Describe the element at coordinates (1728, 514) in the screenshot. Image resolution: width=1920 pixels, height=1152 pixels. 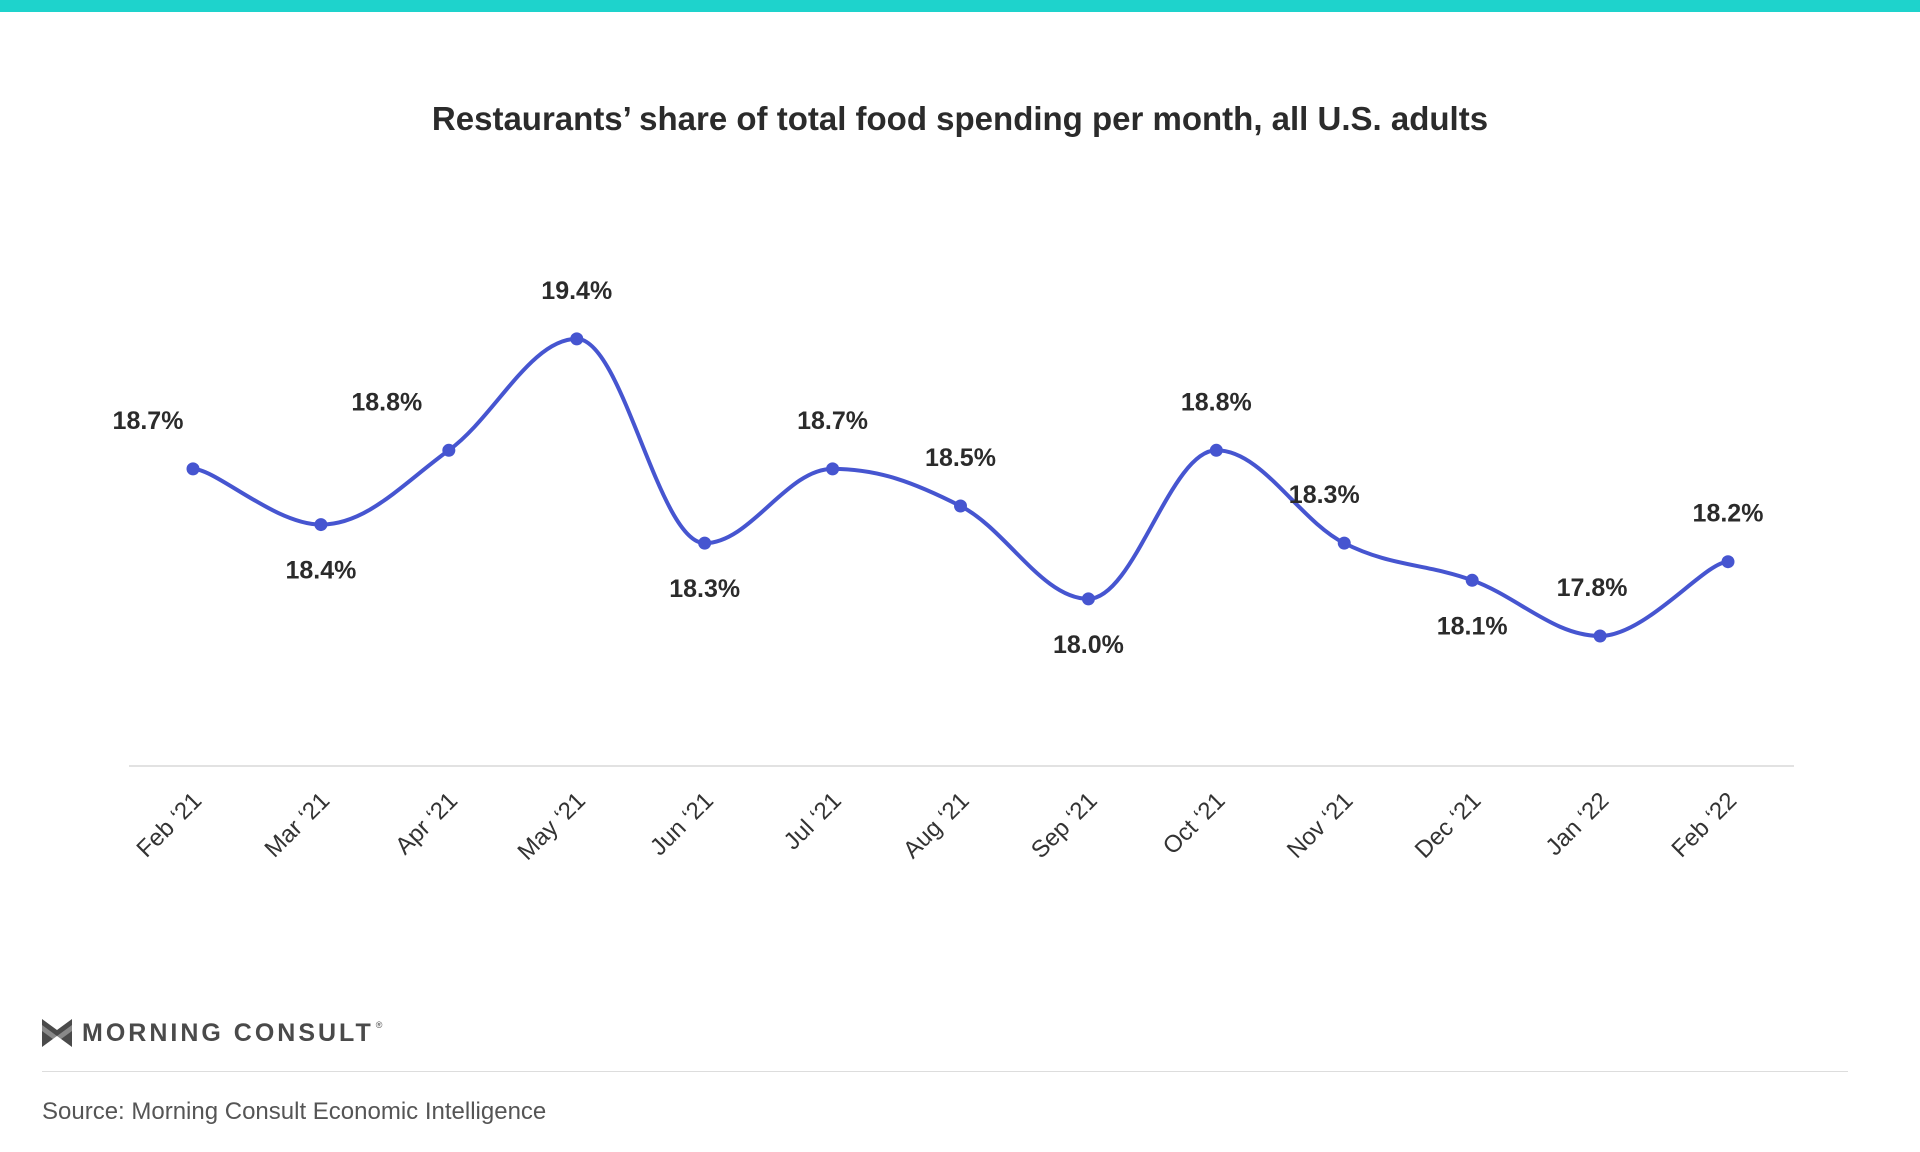
I see `data-label: 18.2%` at that location.